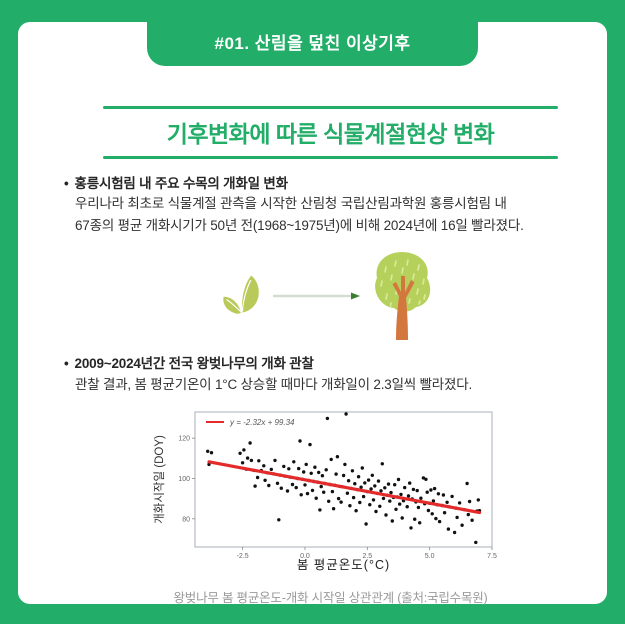 Image resolution: width=625 pixels, height=624 pixels. Describe the element at coordinates (492, 556) in the screenshot. I see `x-tick-label: 7.5` at that location.